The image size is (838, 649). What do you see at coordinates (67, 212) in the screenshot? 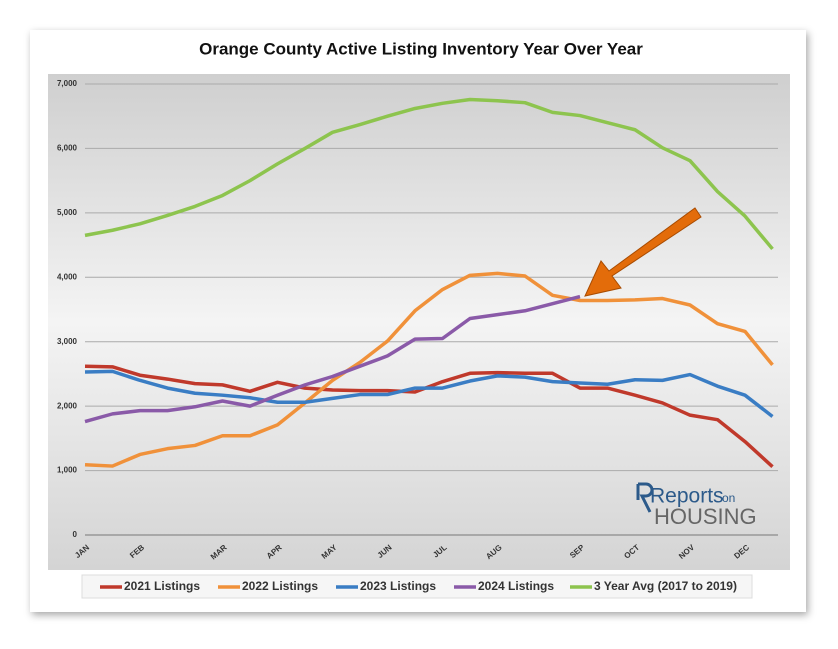
I see `y-tick-label: 5,000` at bounding box center [67, 212].